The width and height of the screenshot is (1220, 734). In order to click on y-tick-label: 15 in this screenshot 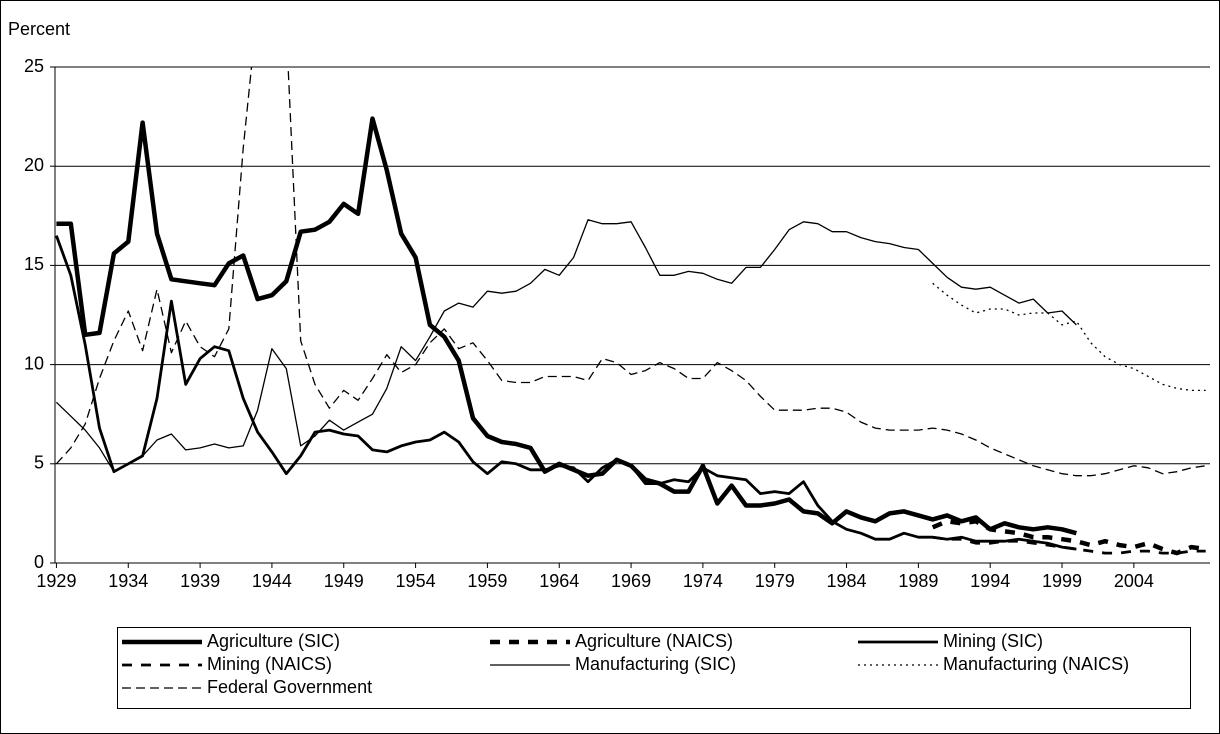, I will do `click(34, 264)`.